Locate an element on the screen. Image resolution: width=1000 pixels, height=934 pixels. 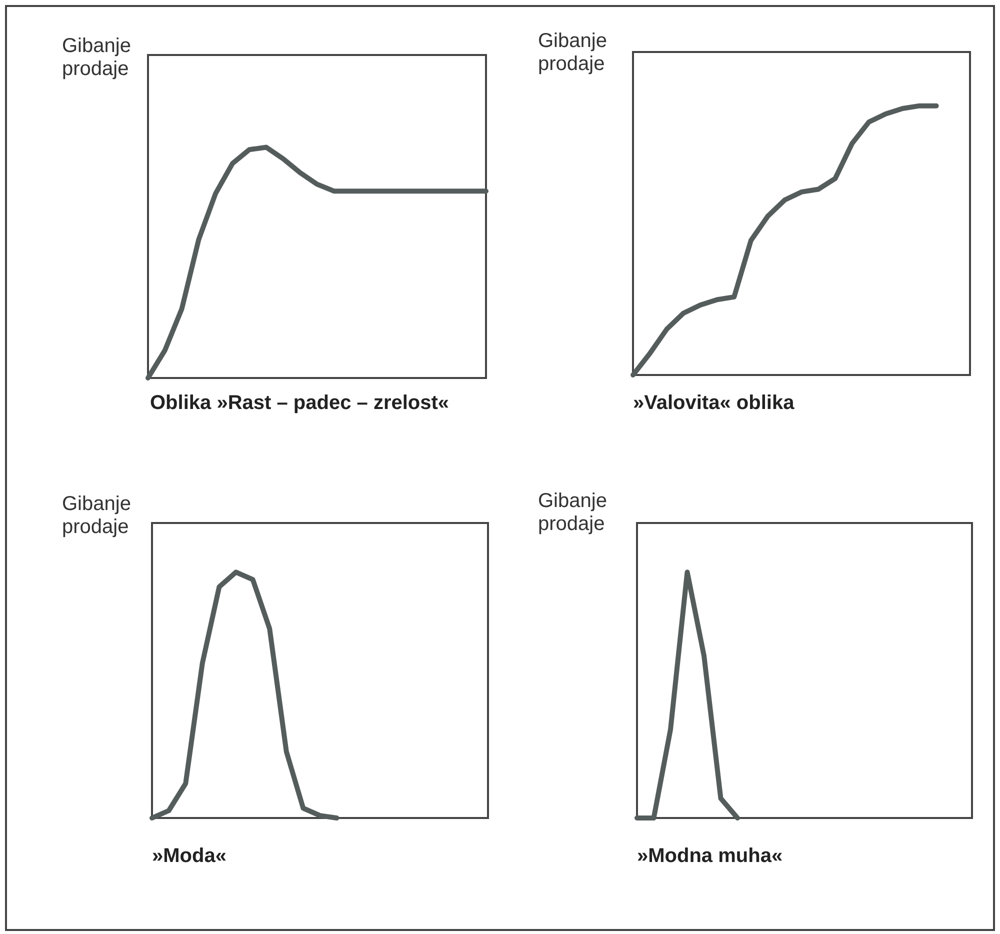
text: »Valovita« oblika is located at coordinates (713, 403).